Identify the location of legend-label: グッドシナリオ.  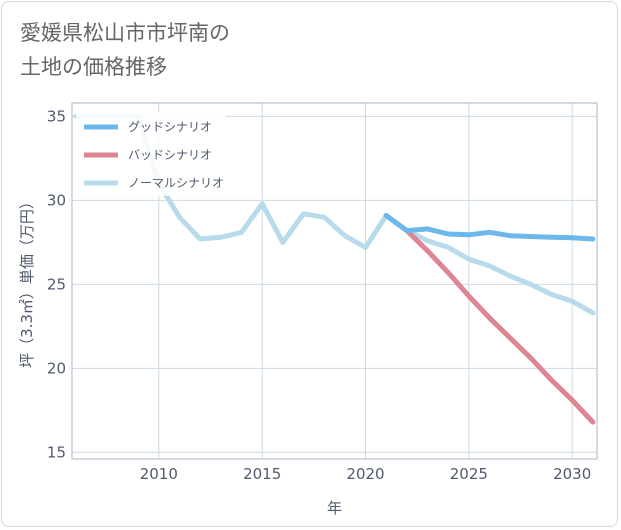
(170, 127).